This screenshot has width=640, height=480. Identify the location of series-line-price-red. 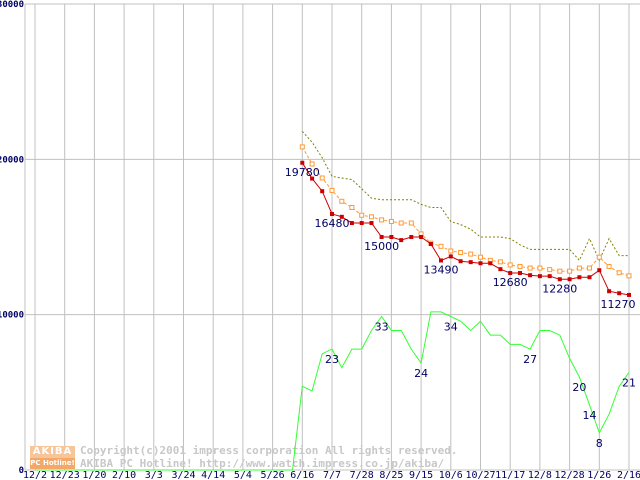
(465, 229).